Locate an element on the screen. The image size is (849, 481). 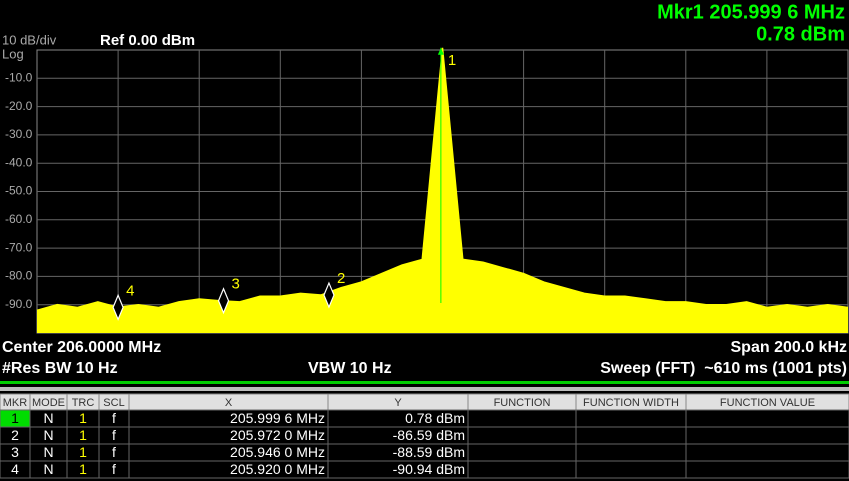
y-tick-label: -80.0 is located at coordinates (19, 276).